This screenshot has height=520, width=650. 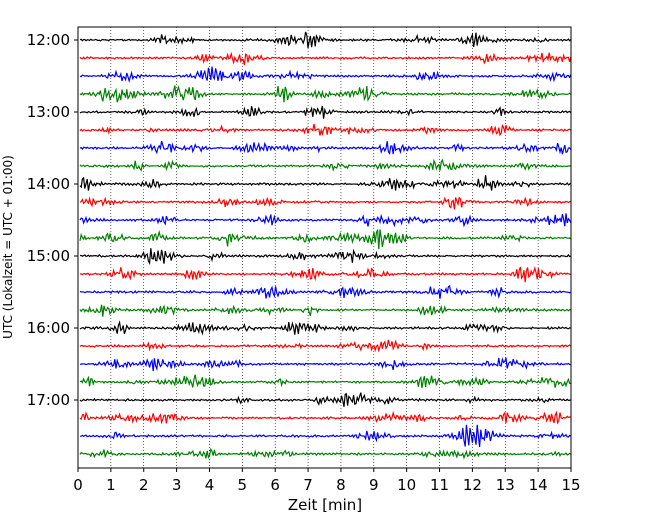 What do you see at coordinates (325, 257) in the screenshot?
I see `trace-15:00` at bounding box center [325, 257].